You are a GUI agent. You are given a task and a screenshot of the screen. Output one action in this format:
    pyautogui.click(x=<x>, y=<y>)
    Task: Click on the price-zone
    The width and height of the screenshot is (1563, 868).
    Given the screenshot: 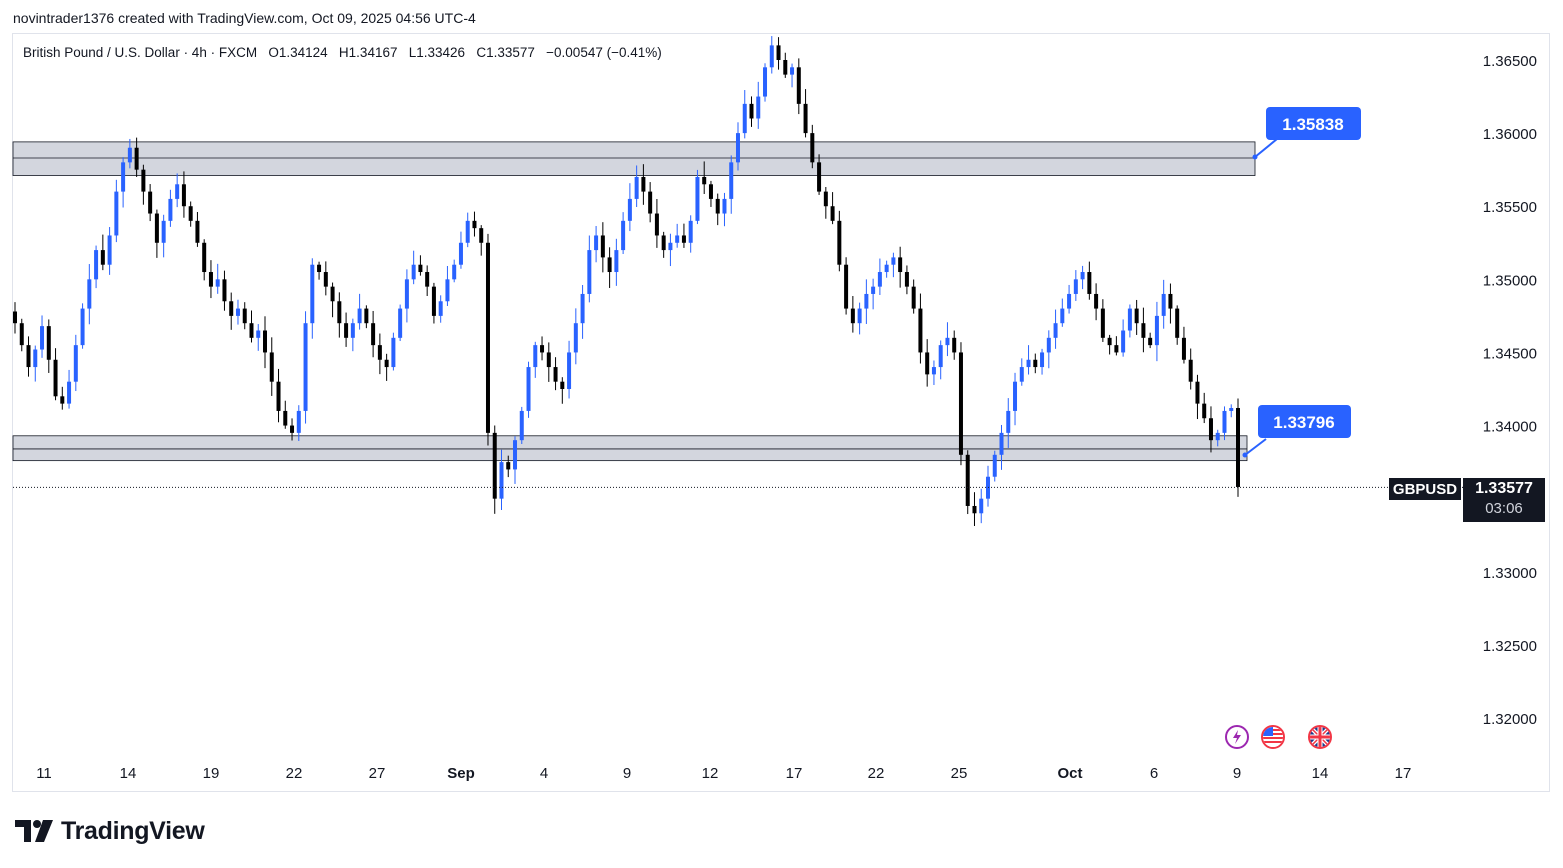 What is the action you would take?
    pyautogui.click(x=634, y=158)
    